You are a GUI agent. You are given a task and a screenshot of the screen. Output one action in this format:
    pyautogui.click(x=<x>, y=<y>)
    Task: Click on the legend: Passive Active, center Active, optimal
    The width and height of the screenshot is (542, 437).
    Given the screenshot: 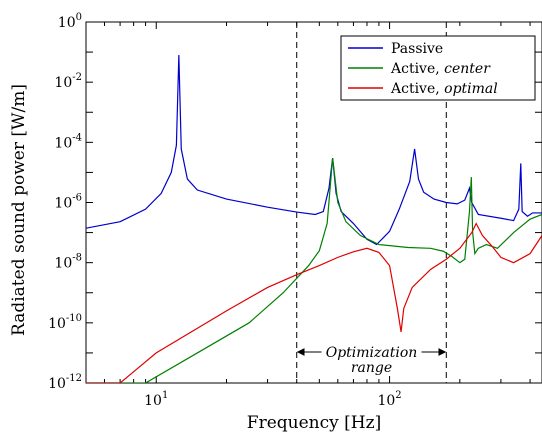 What is the action you would take?
    pyautogui.click(x=438, y=68)
    